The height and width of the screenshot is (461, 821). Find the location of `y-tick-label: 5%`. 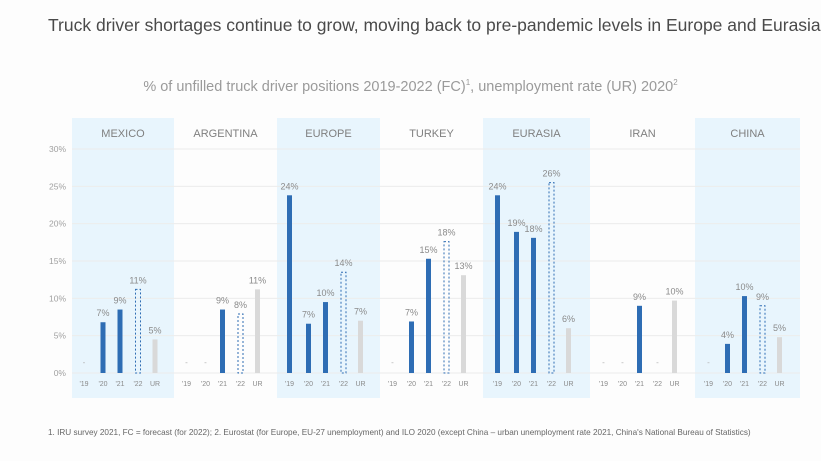

y-tick-label: 5% is located at coordinates (60, 336).